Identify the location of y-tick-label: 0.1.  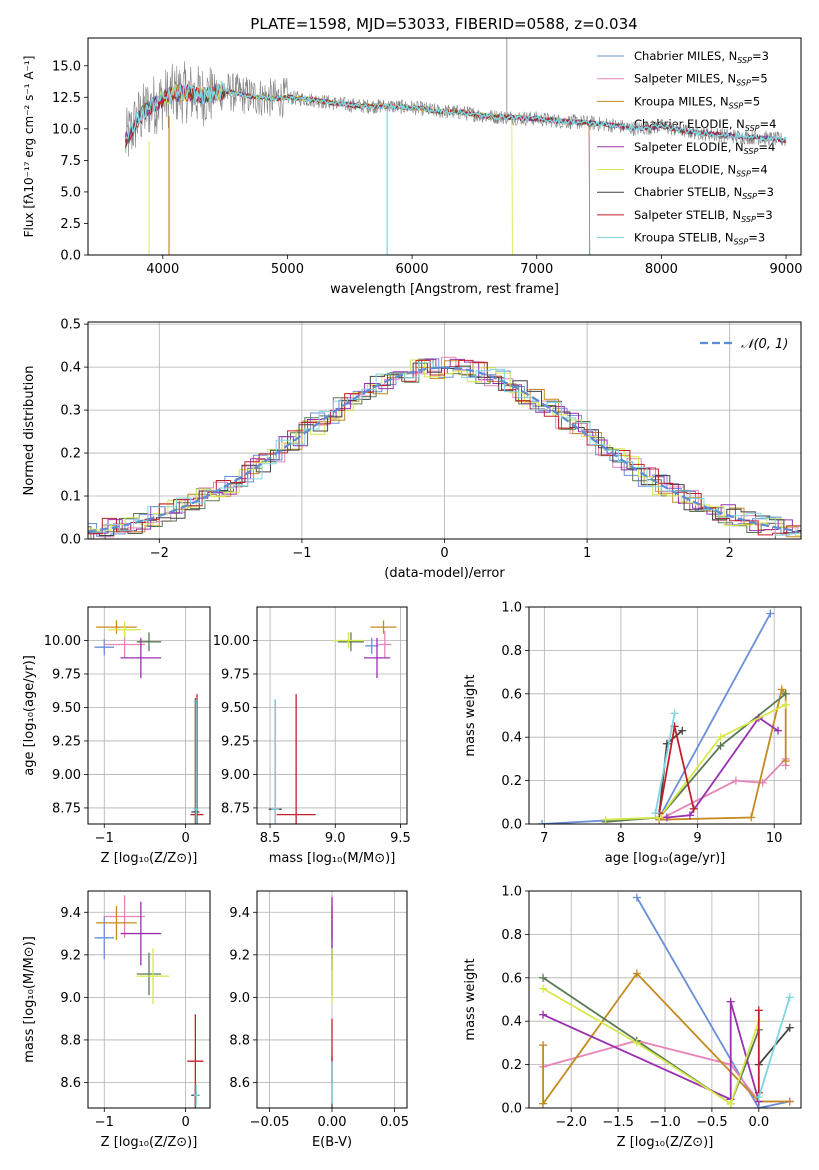
(70, 497).